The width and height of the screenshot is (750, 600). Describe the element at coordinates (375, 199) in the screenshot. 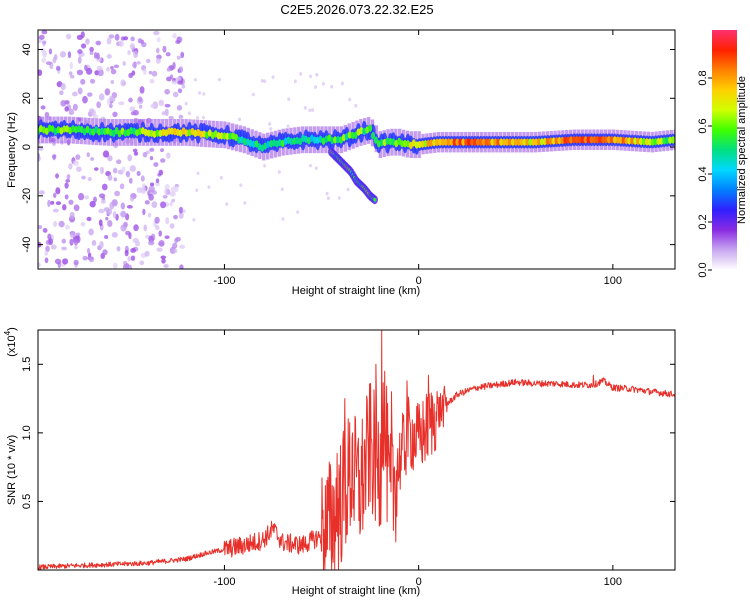

I see `spectrogram-branch-core` at that location.